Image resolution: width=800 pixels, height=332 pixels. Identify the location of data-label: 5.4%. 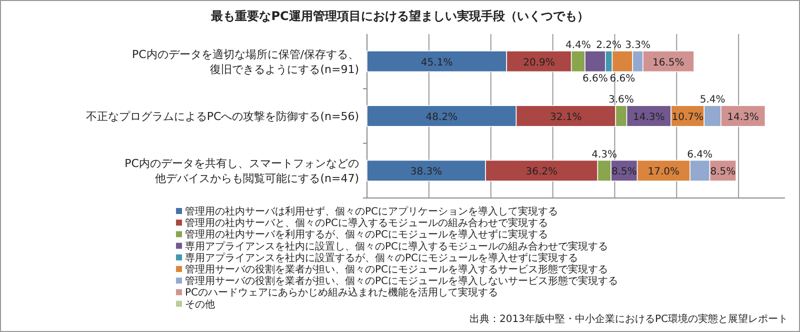
(713, 100).